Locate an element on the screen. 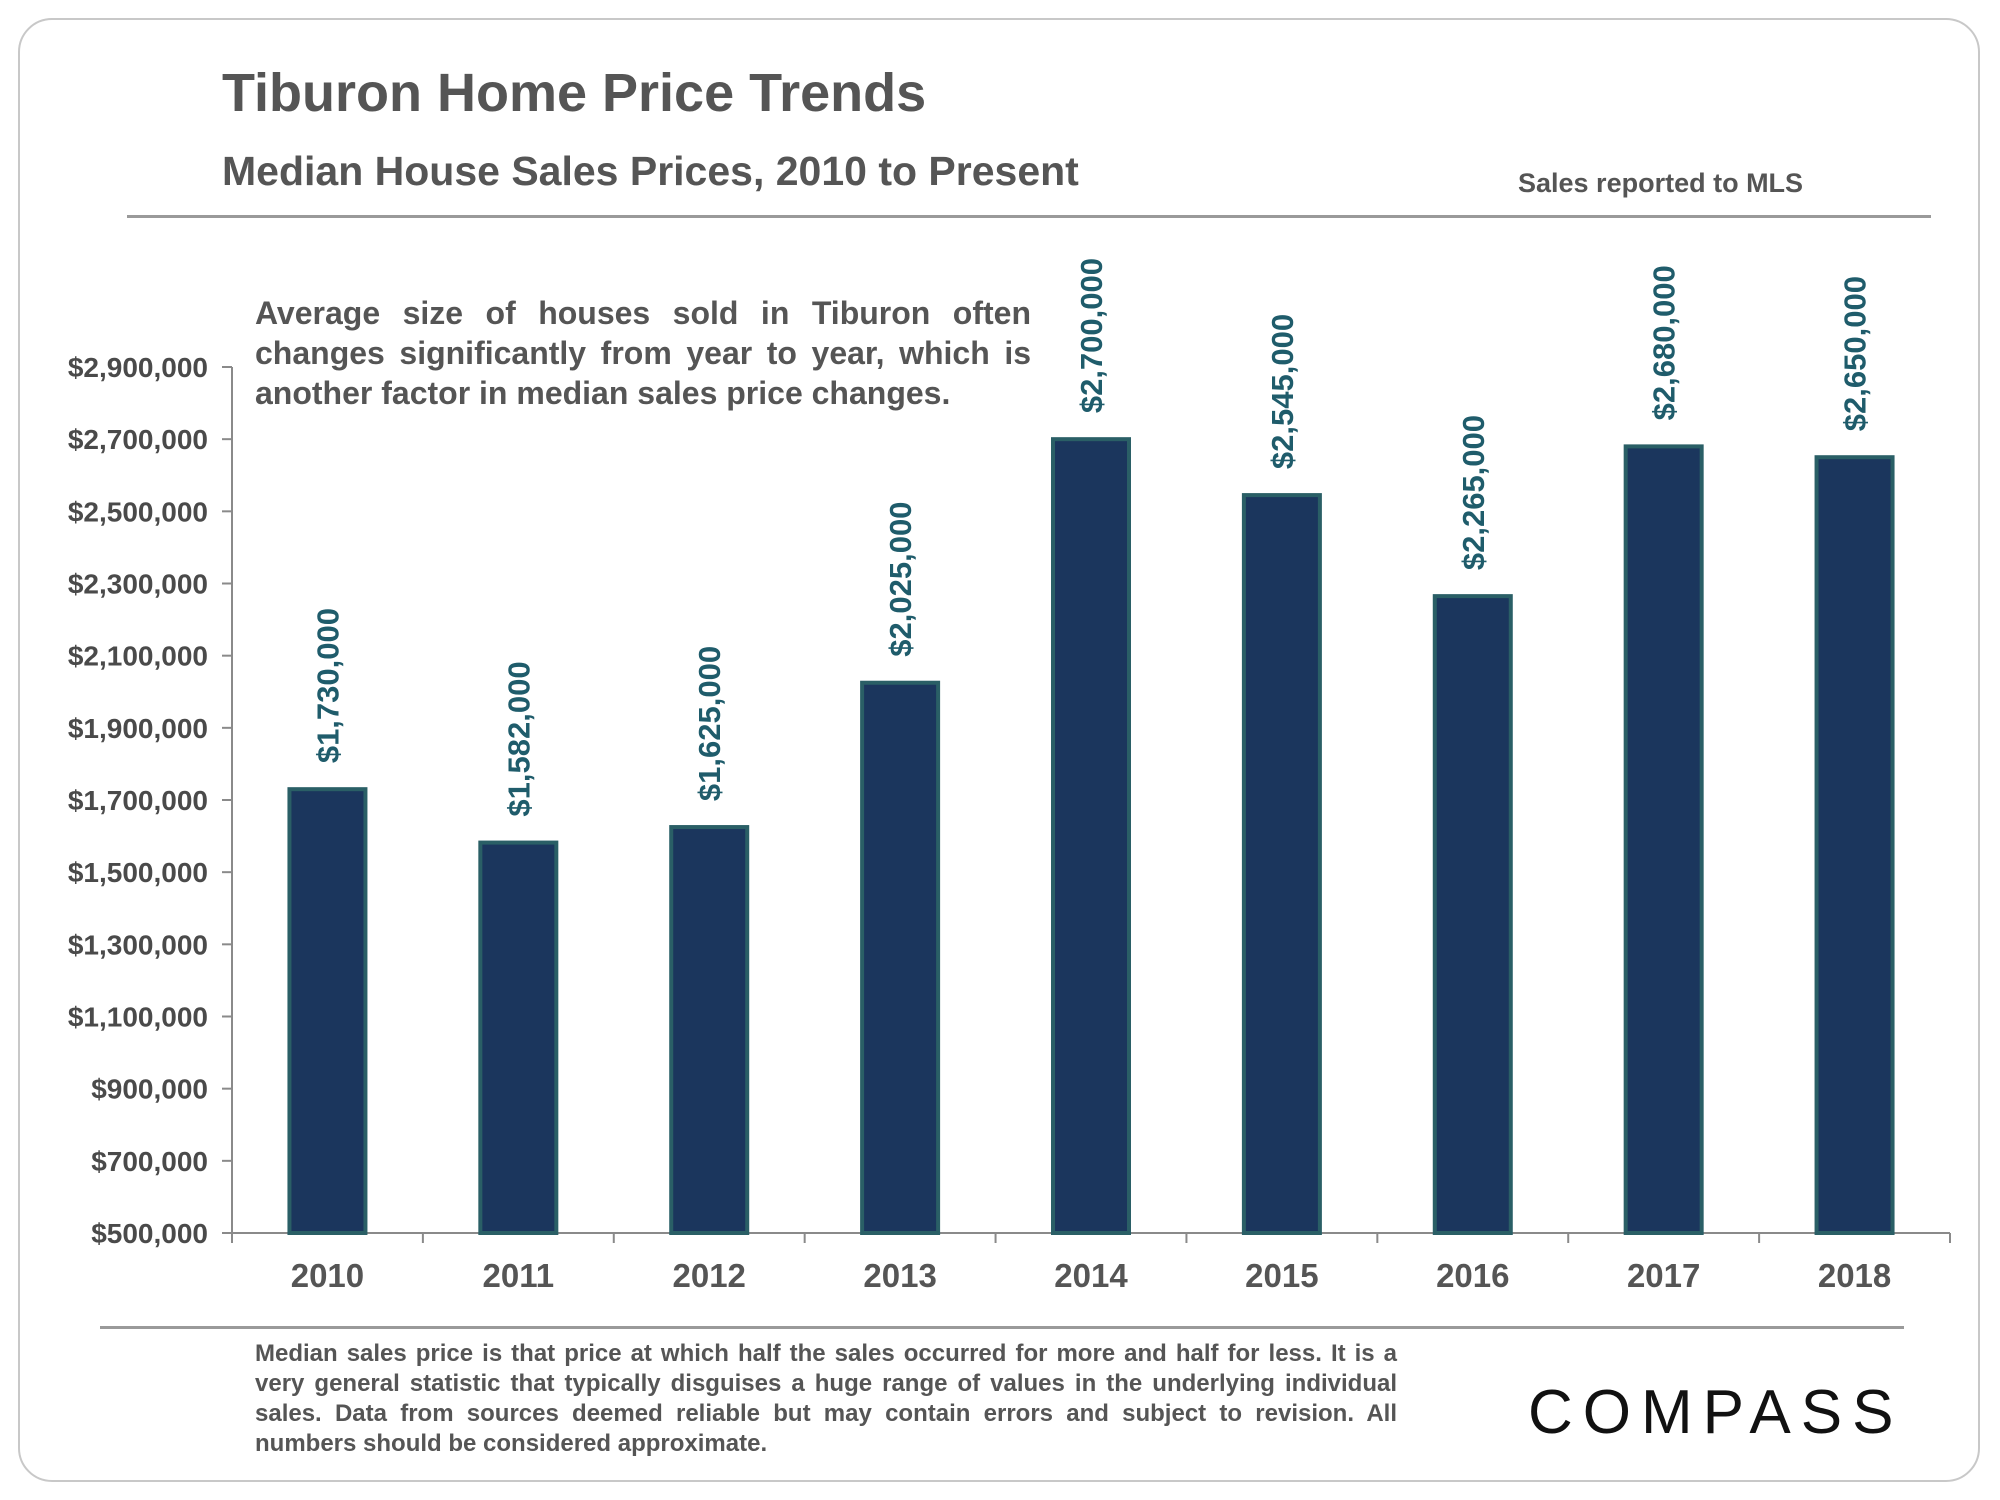 Image resolution: width=2000 pixels, height=1500 pixels. data-label-2013: $2,025,000 is located at coordinates (900, 579).